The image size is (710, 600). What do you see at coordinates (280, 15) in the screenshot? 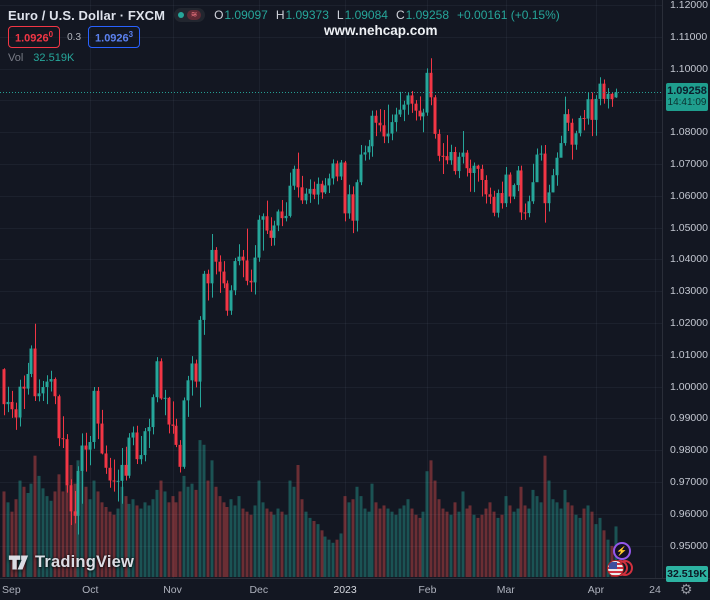
I see `high-label: H` at bounding box center [280, 15].